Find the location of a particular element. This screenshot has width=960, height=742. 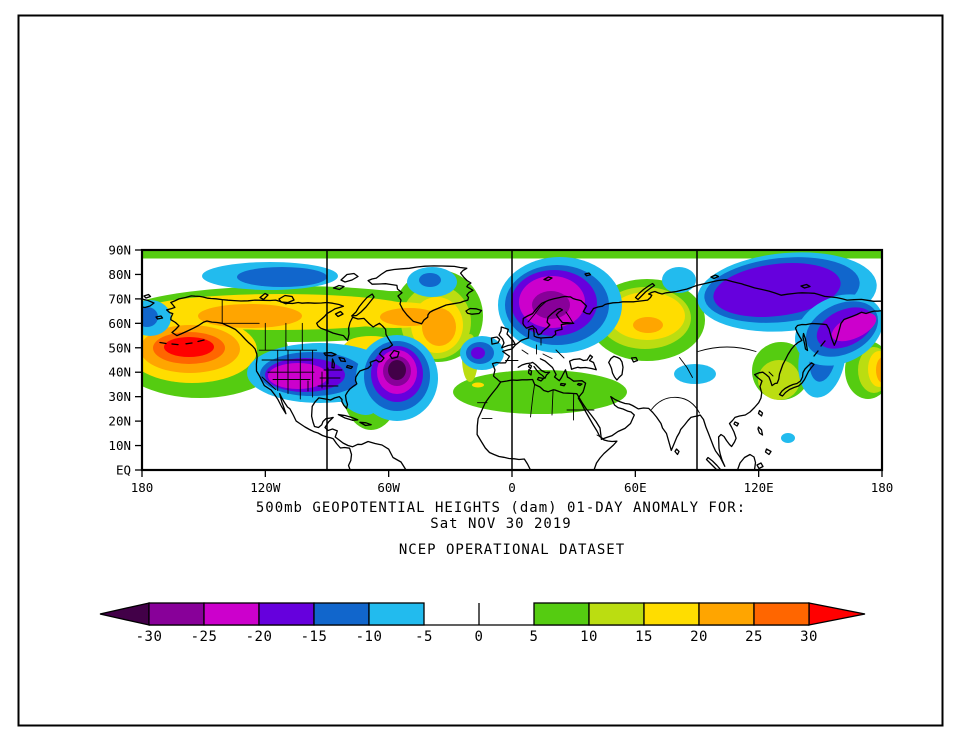

colorbar: -30 -25 -20 -15 -10 -5 0 5 10 15 20 25 30 is located at coordinates (482, 623).